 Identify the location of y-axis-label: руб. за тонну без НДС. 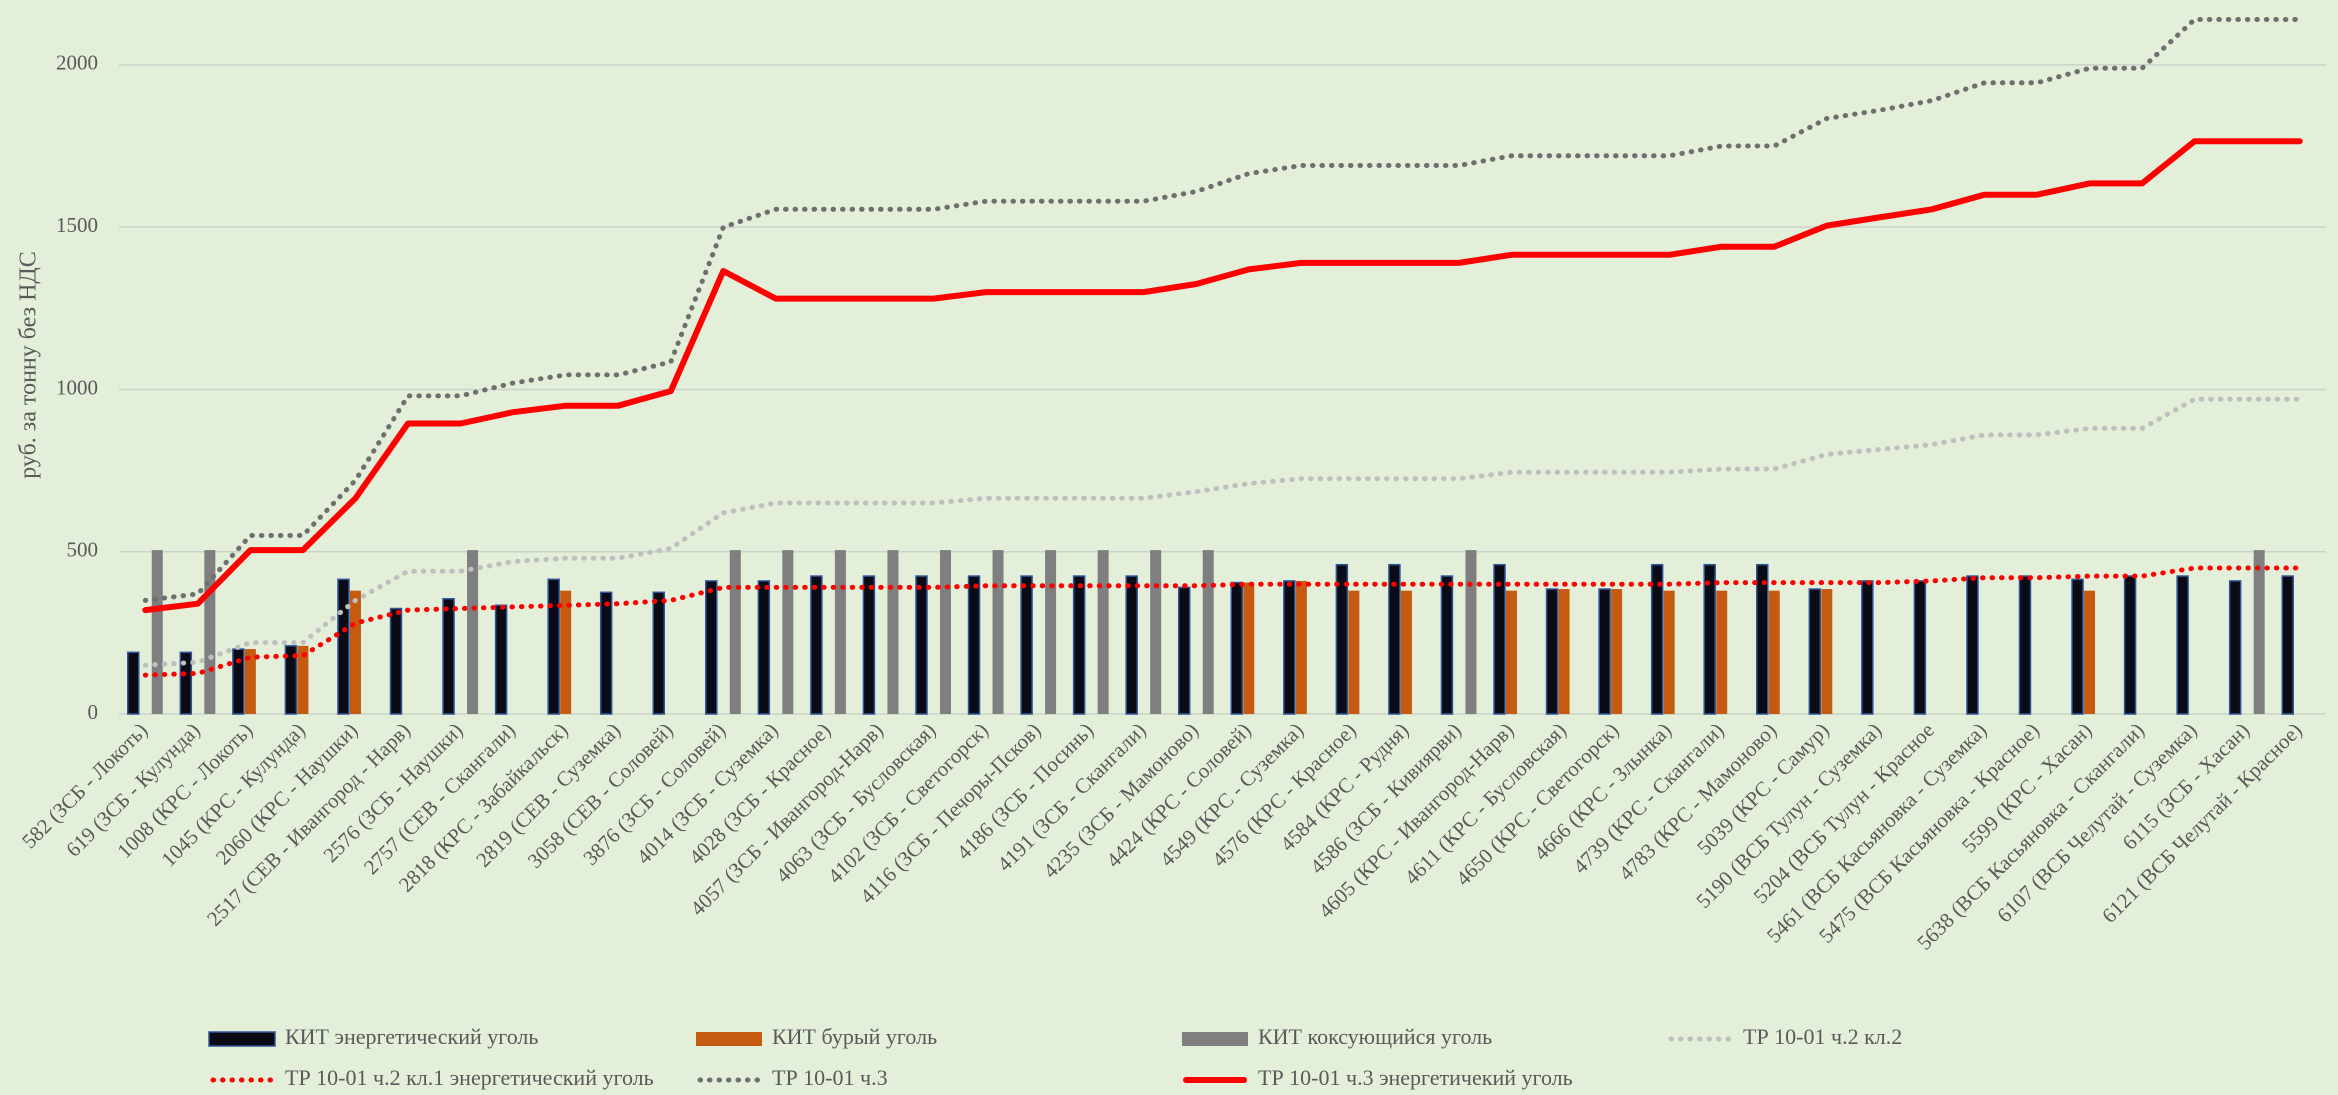
(29, 365).